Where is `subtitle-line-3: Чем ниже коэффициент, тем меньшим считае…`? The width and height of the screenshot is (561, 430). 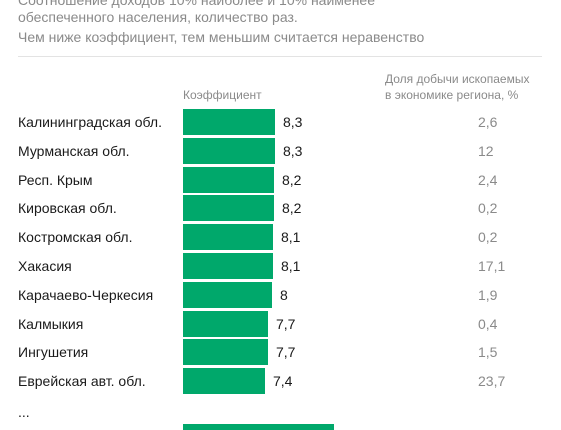 subtitle-line-3: Чем ниже коэффициент, тем меньшим считае… is located at coordinates (221, 37).